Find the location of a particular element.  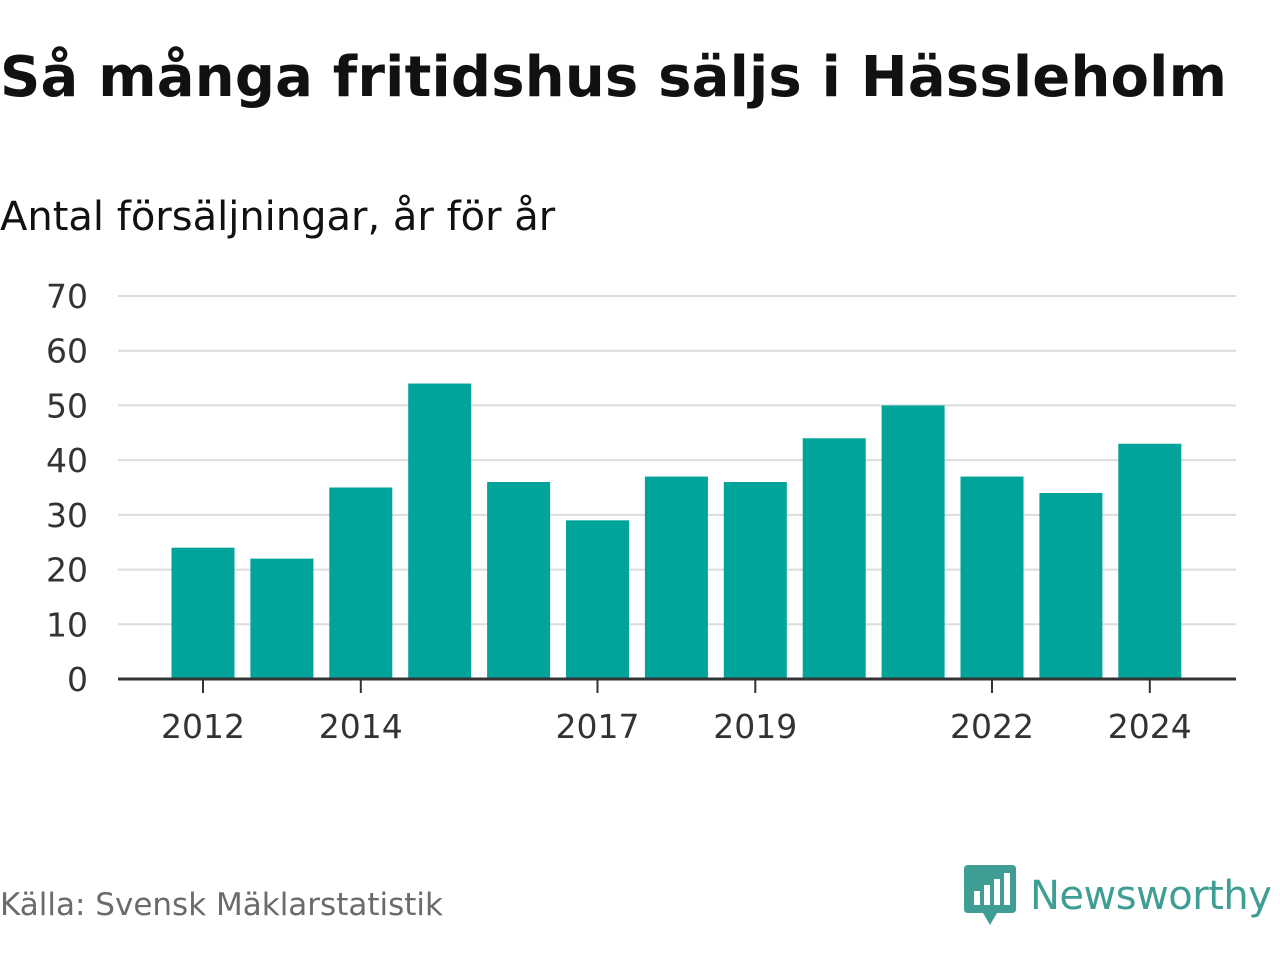

y-tick-label: 0 is located at coordinates (77, 679).